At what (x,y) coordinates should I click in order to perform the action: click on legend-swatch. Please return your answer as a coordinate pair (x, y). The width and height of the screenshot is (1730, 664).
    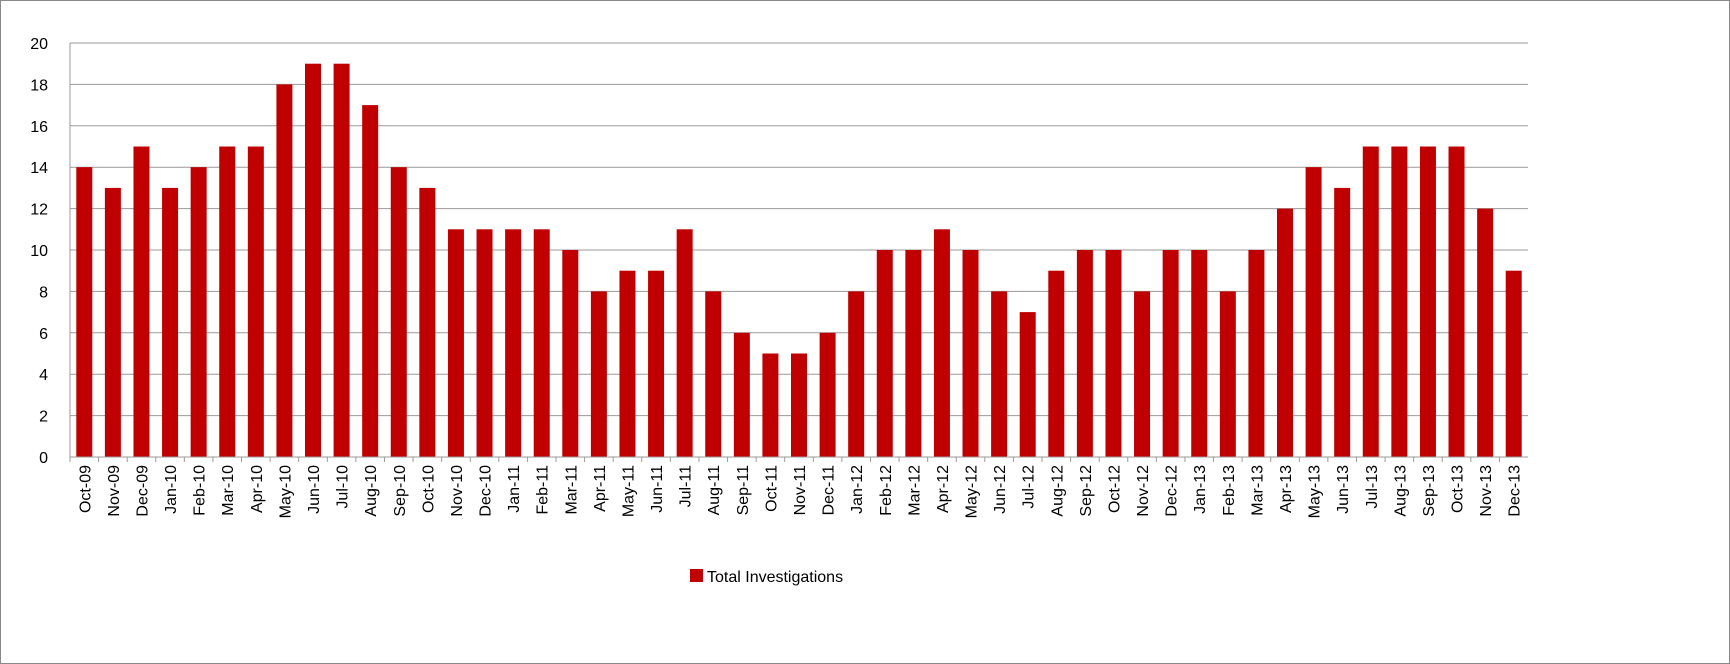
    Looking at the image, I should click on (696, 575).